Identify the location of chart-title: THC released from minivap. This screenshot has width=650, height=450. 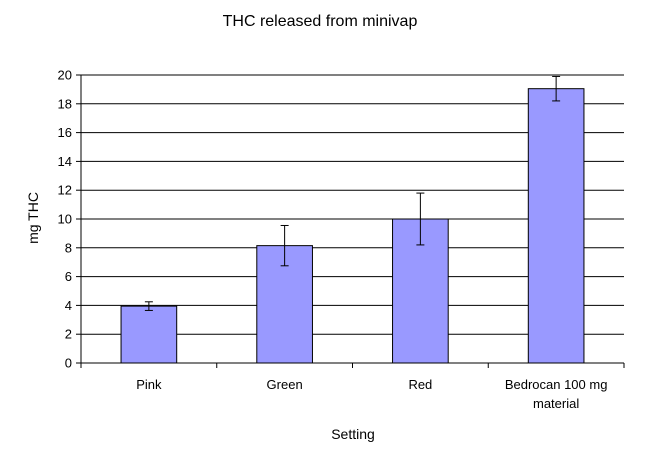
(320, 21).